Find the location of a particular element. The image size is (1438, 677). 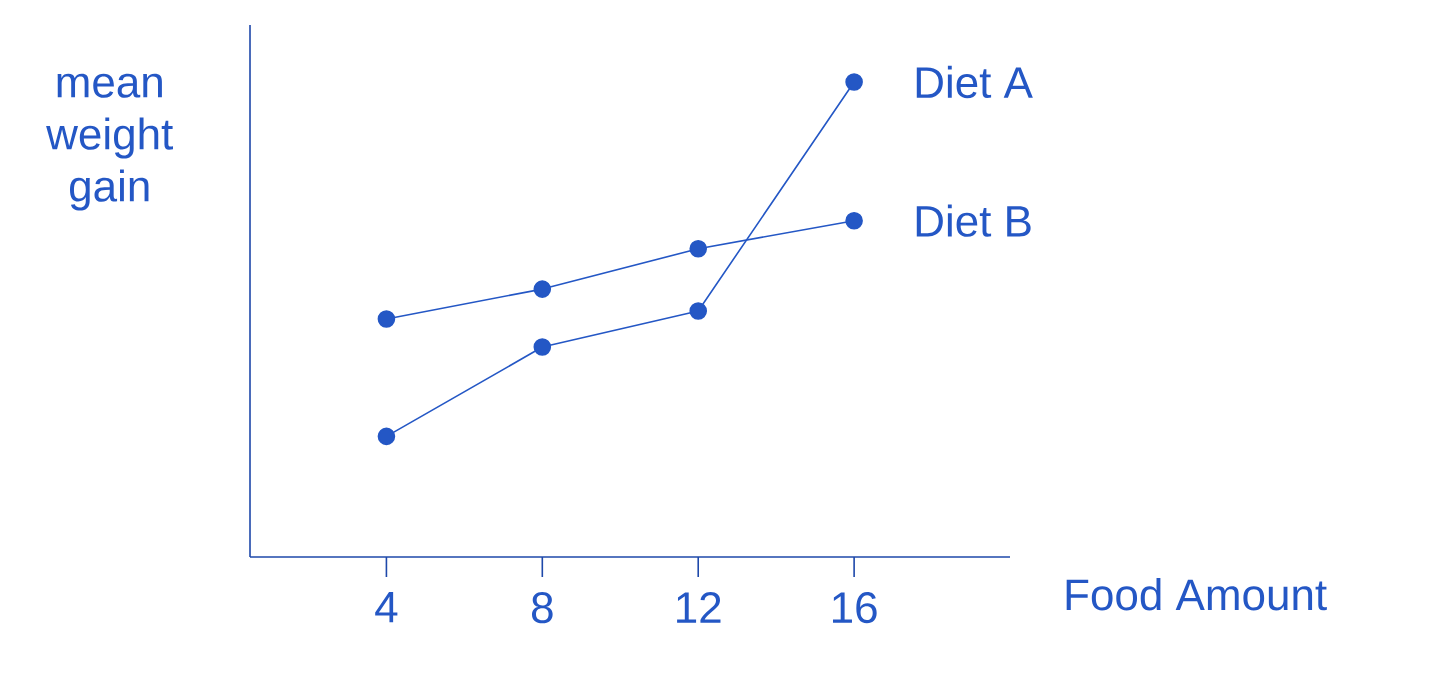

series-label: Diet B is located at coordinates (973, 220).